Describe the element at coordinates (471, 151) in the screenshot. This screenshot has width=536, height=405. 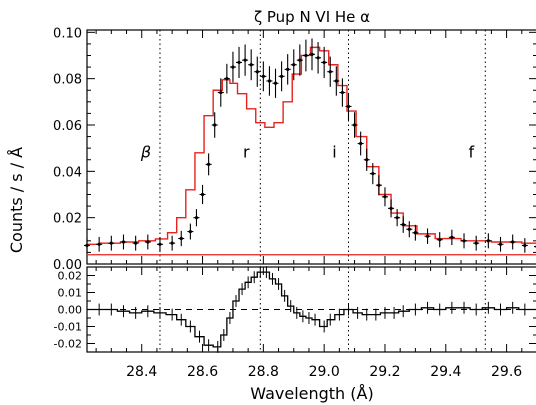
I see `line-marker-label: f` at that location.